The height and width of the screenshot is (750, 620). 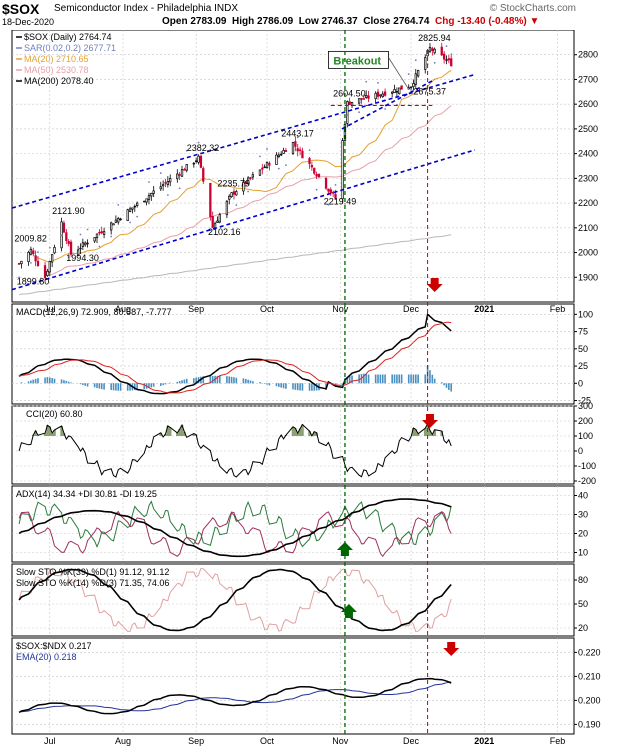 What do you see at coordinates (56, 59) in the screenshot?
I see `legend-entry: MA(20) 2710.65` at bounding box center [56, 59].